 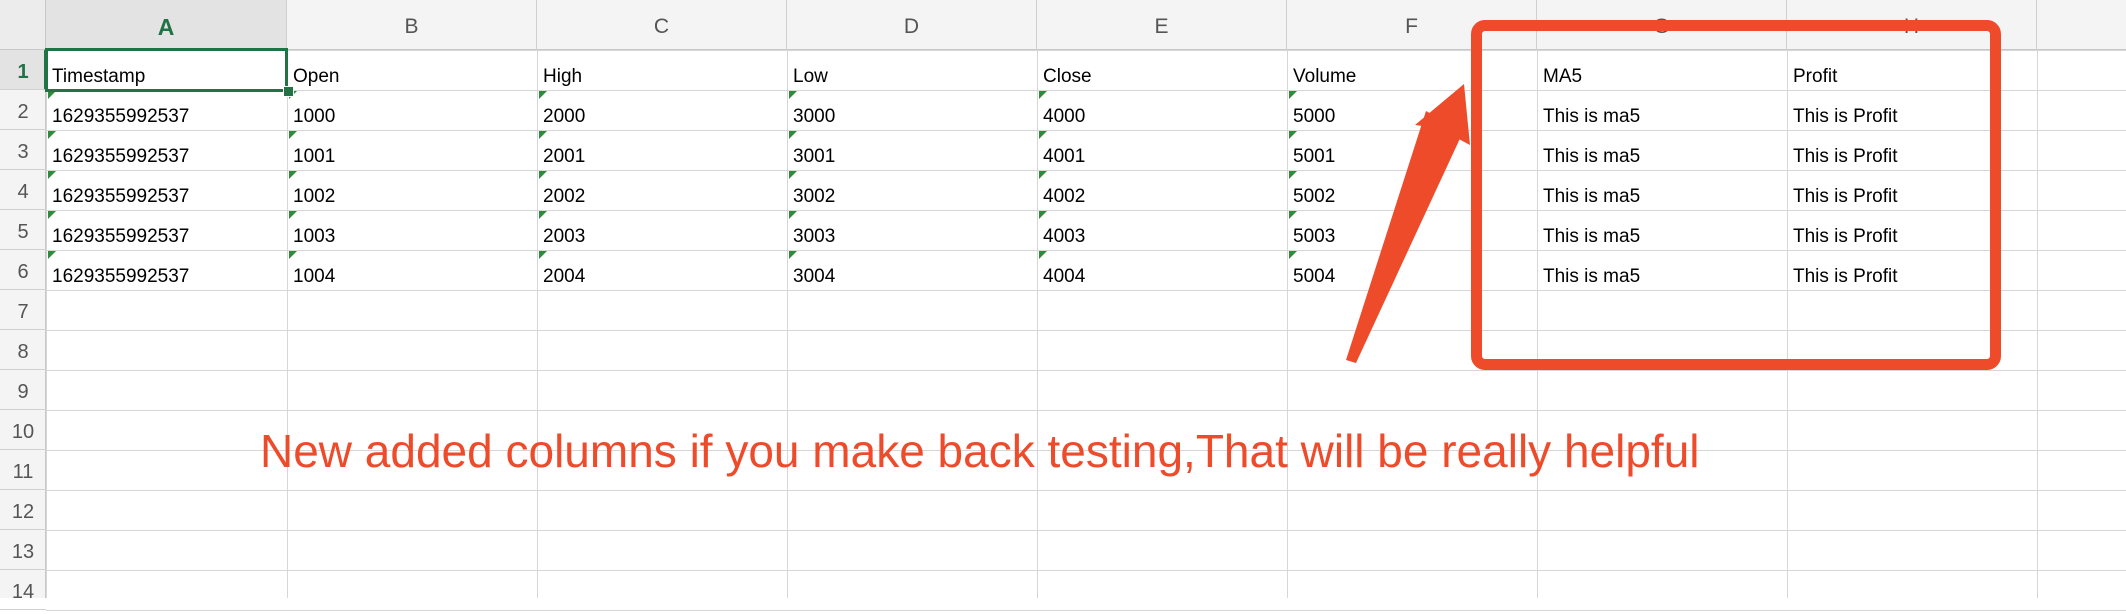 I want to click on cell-d1: Low, so click(x=810, y=76).